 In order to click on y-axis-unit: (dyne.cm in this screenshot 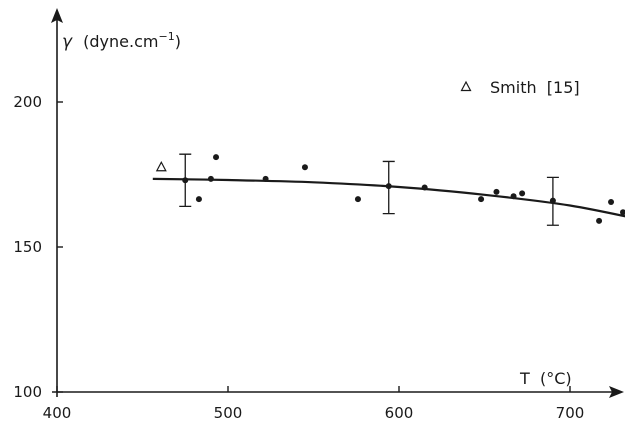, I will do `click(120, 41)`.